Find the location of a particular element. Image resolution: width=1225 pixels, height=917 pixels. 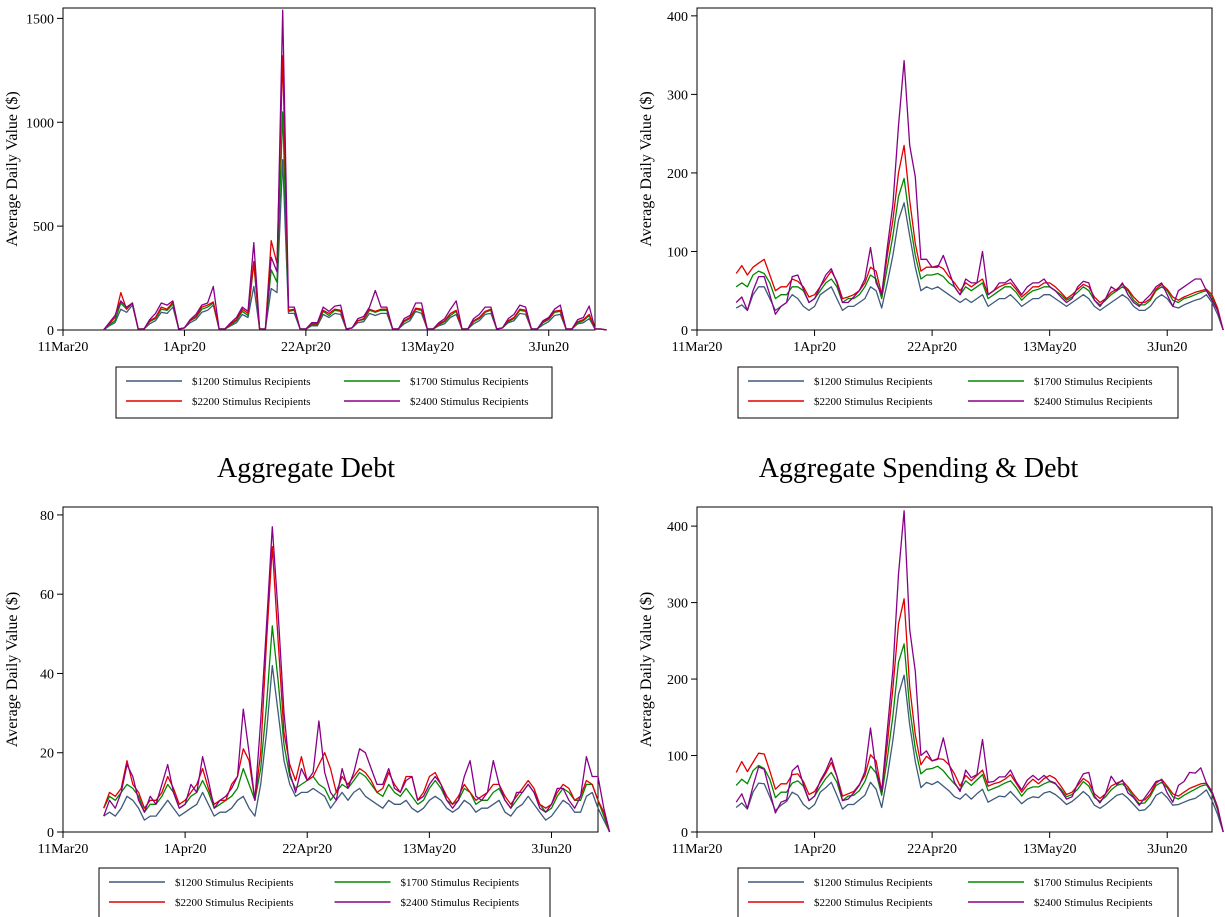

y-tick-label: 80 is located at coordinates (47, 516).